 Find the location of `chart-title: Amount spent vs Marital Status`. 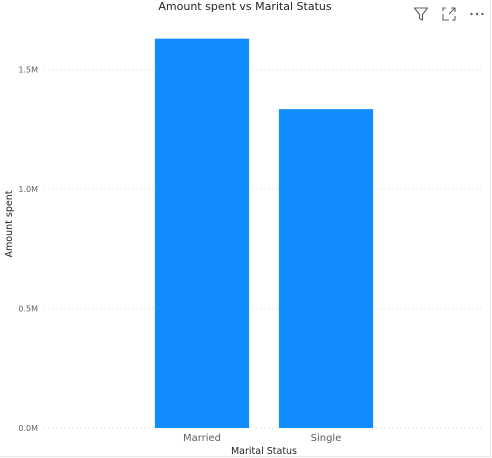

chart-title: Amount spent vs Marital Status is located at coordinates (245, 6).